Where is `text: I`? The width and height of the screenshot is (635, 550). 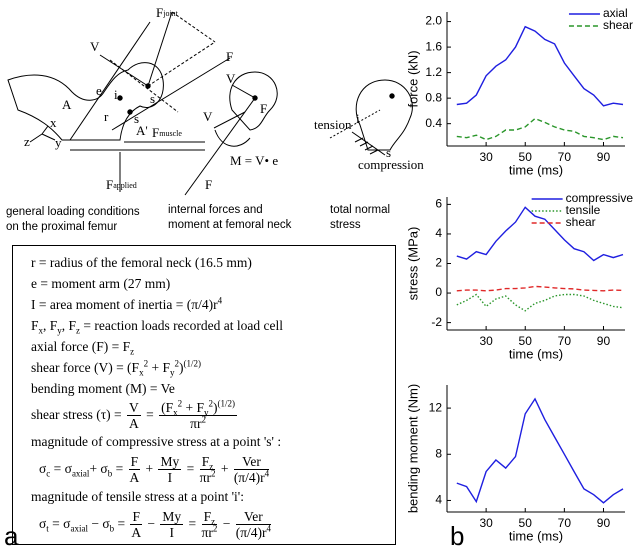
text: I is located at coordinates (172, 533).